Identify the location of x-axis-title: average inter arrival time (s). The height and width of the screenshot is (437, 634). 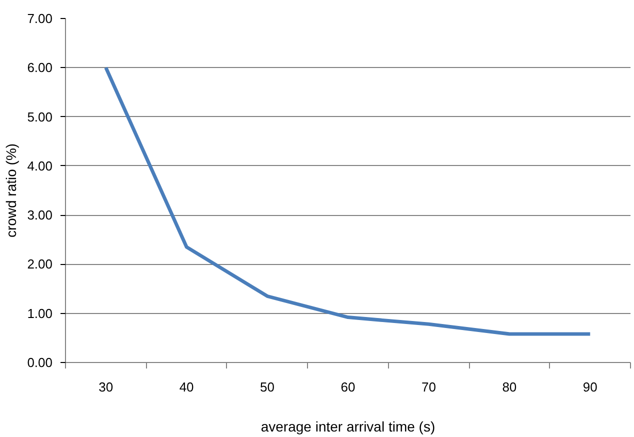
(348, 426).